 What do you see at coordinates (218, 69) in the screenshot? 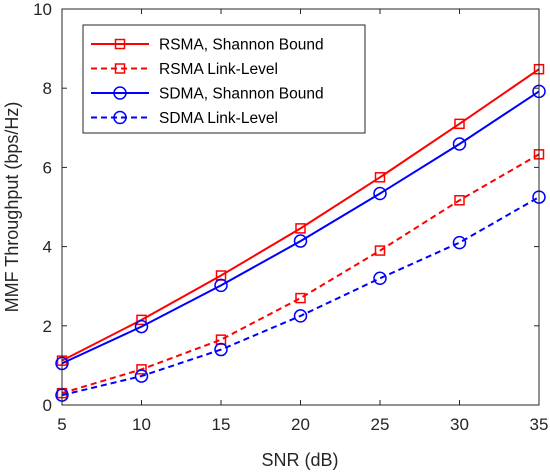
I see `legend-label: RSMA Link-Level` at bounding box center [218, 69].